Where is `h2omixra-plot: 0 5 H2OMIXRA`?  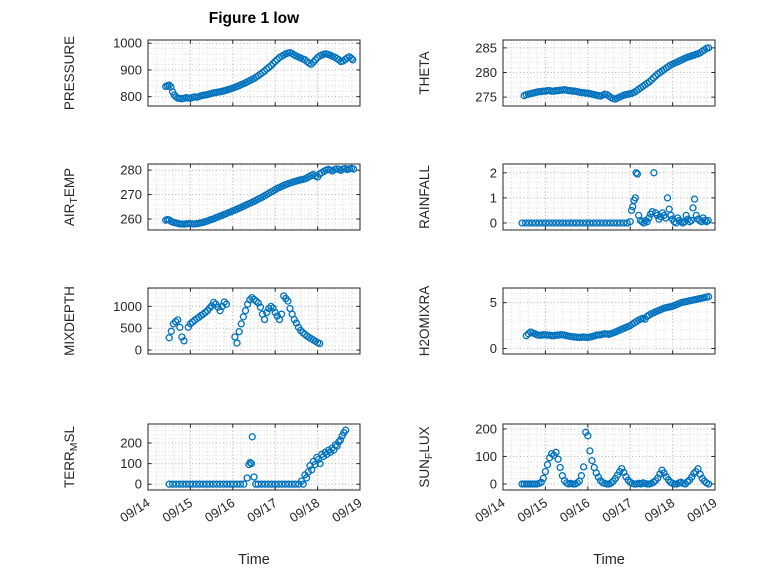 h2omixra-plot: 0 5 H2OMIXRA is located at coordinates (566, 321).